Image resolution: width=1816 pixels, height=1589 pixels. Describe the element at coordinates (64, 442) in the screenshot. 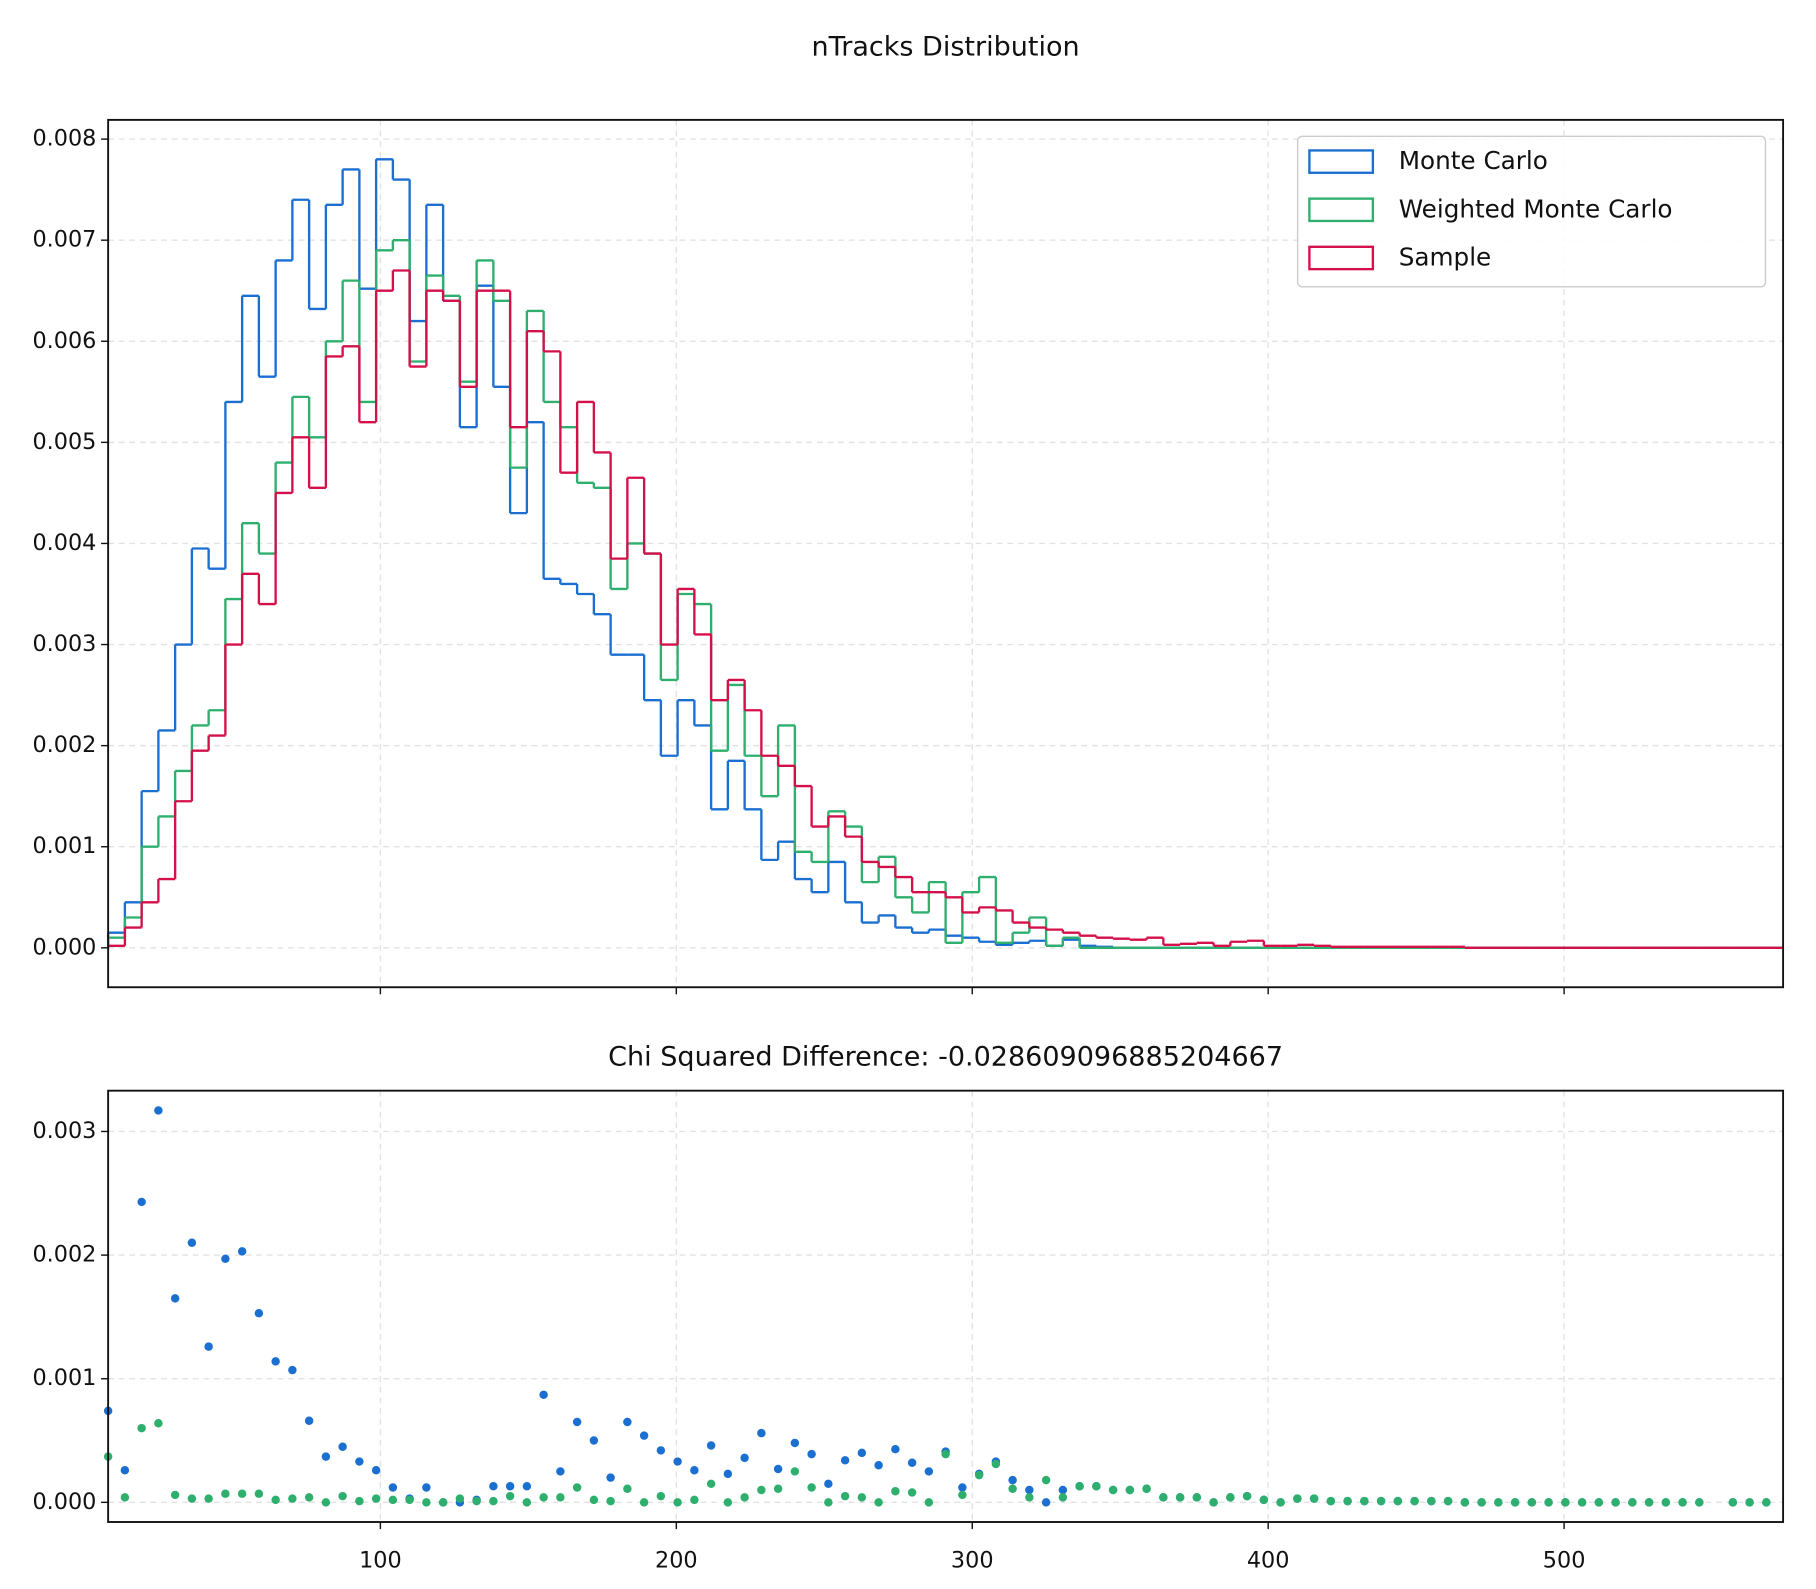

I see `y-tick-label: 0.005` at that location.